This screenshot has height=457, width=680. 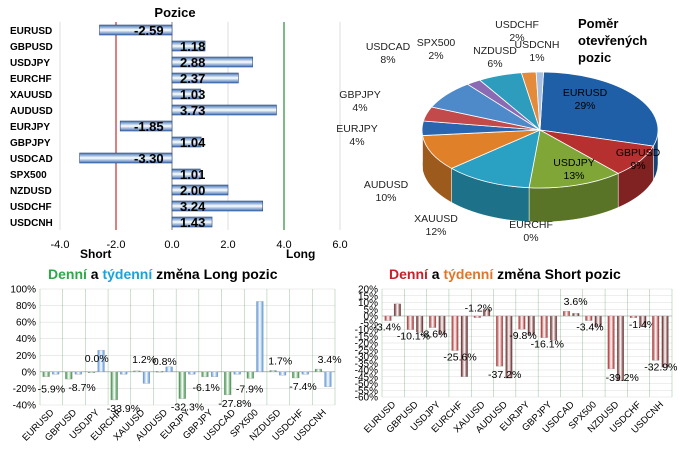 What do you see at coordinates (192, 46) in the screenshot?
I see `positions-value-label: 1.18` at bounding box center [192, 46].